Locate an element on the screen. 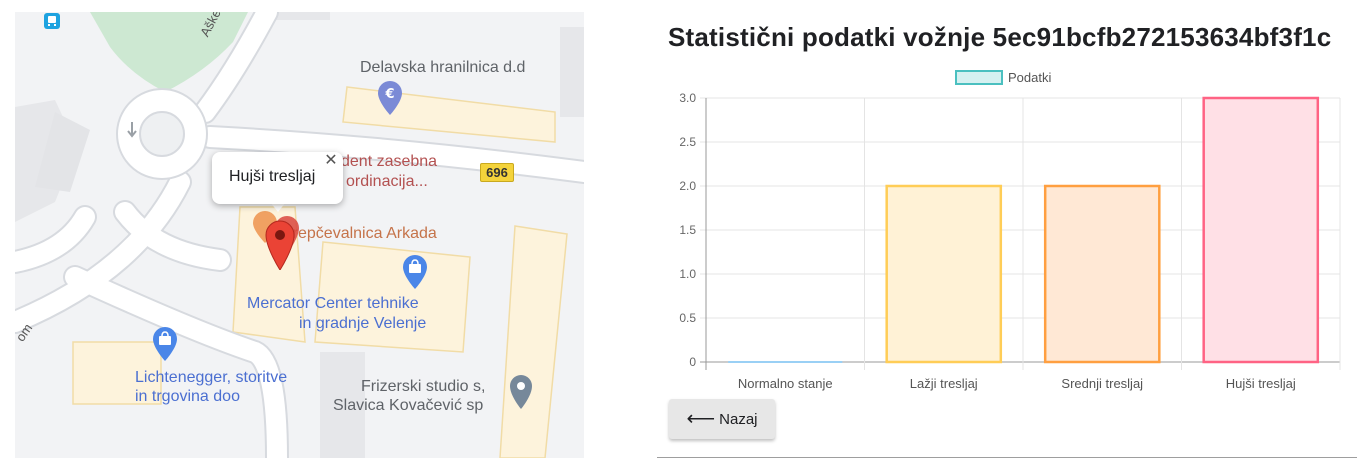 This screenshot has height=470, width=1372. x-tick-label: Lažji tresljaj is located at coordinates (944, 383).